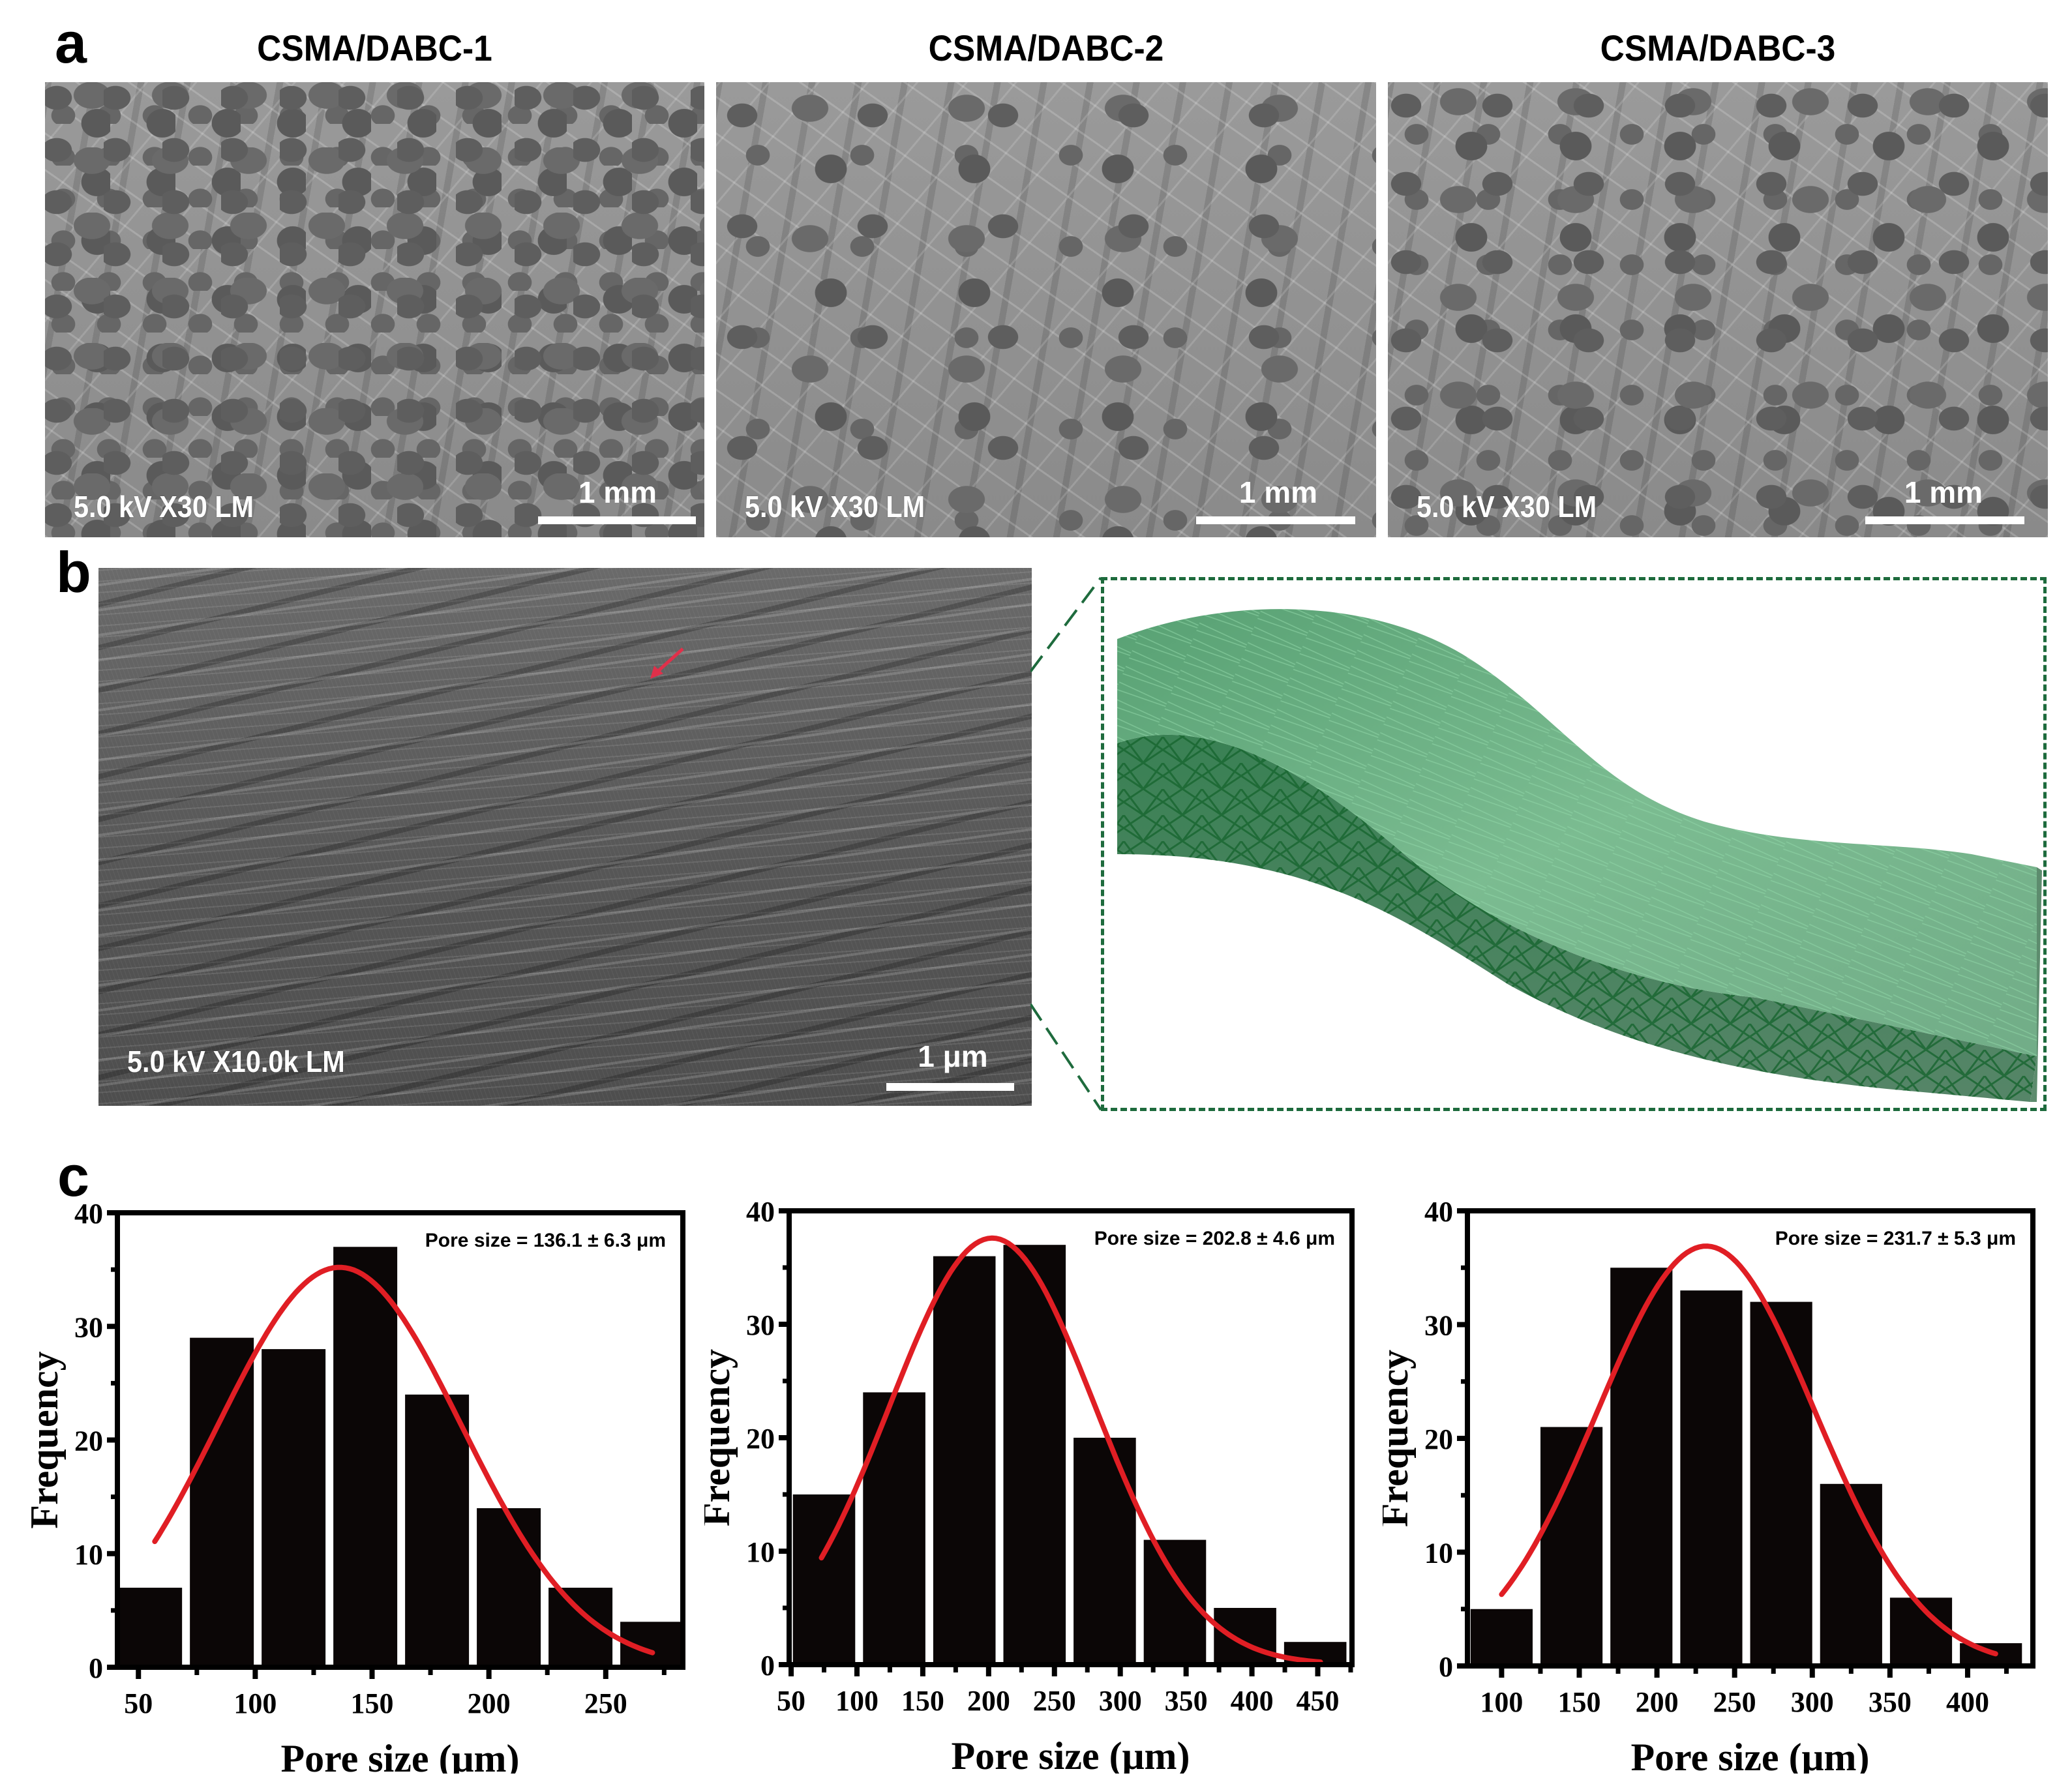 The height and width of the screenshot is (1782, 2072). I want to click on pore-size-annotation: Pore size = 202.8 ± 4.6 μm, so click(1214, 1238).